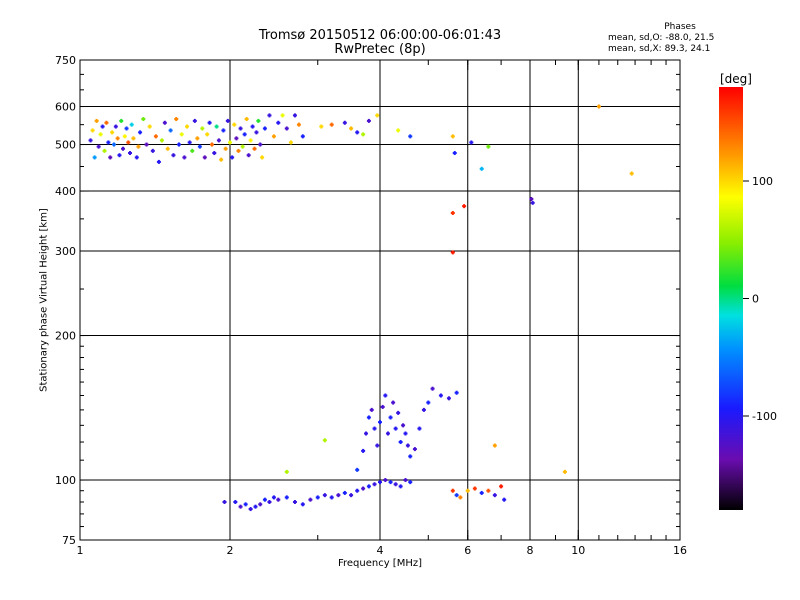 Image resolution: width=800 pixels, height=600 pixels. What do you see at coordinates (44, 300) in the screenshot?
I see `y-axis-label: Stationary phase Virtual Height [km]` at bounding box center [44, 300].